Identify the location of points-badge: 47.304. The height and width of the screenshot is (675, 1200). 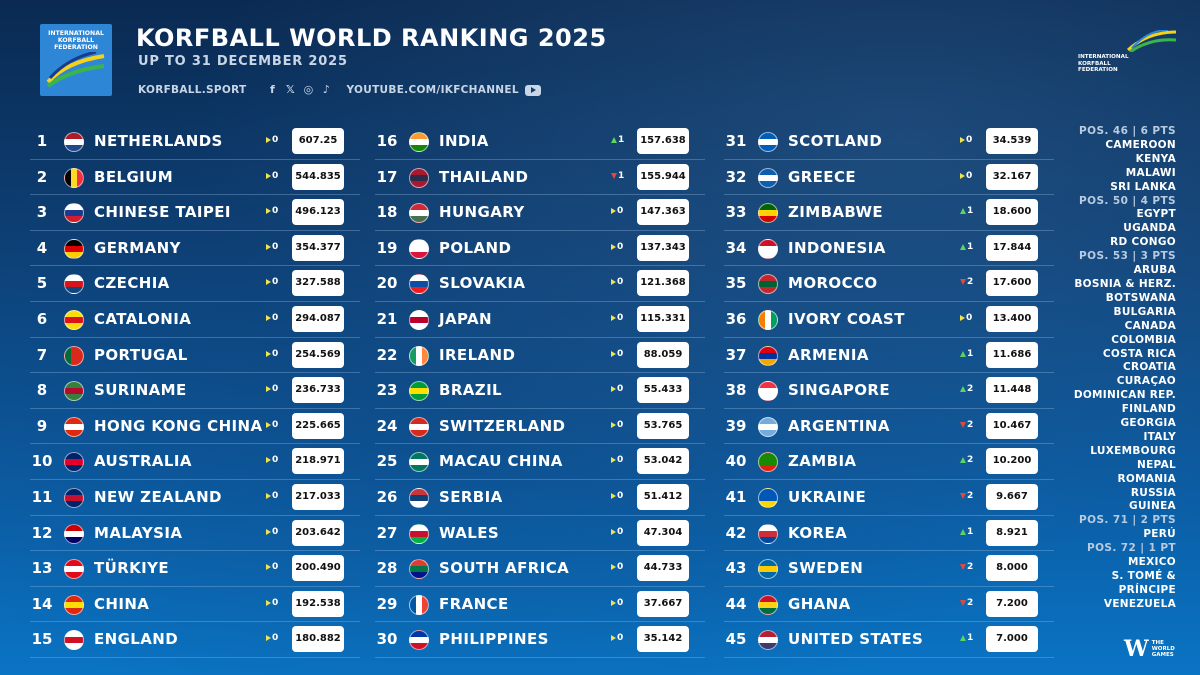
(663, 532).